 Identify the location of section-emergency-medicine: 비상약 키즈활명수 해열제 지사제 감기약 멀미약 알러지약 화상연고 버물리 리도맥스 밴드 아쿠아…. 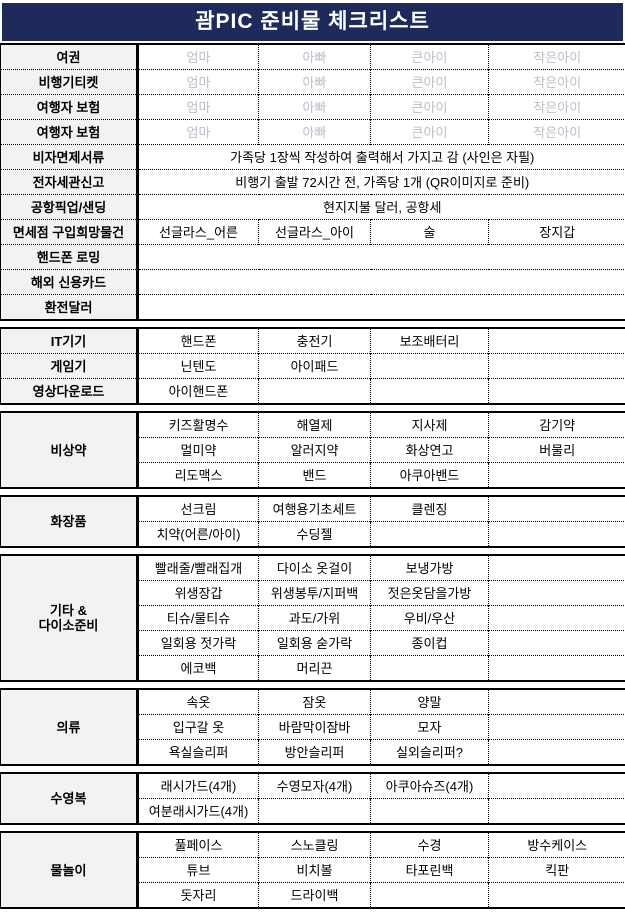
(312, 450).